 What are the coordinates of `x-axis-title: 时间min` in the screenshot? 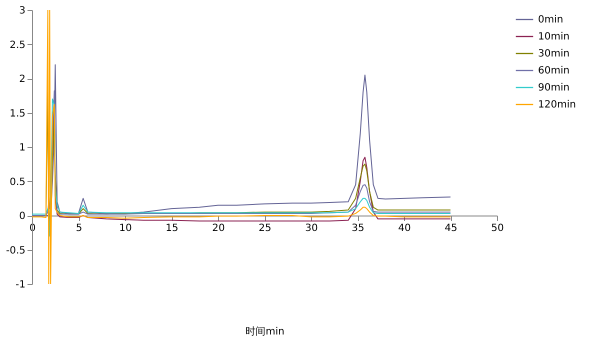 It's located at (265, 332).